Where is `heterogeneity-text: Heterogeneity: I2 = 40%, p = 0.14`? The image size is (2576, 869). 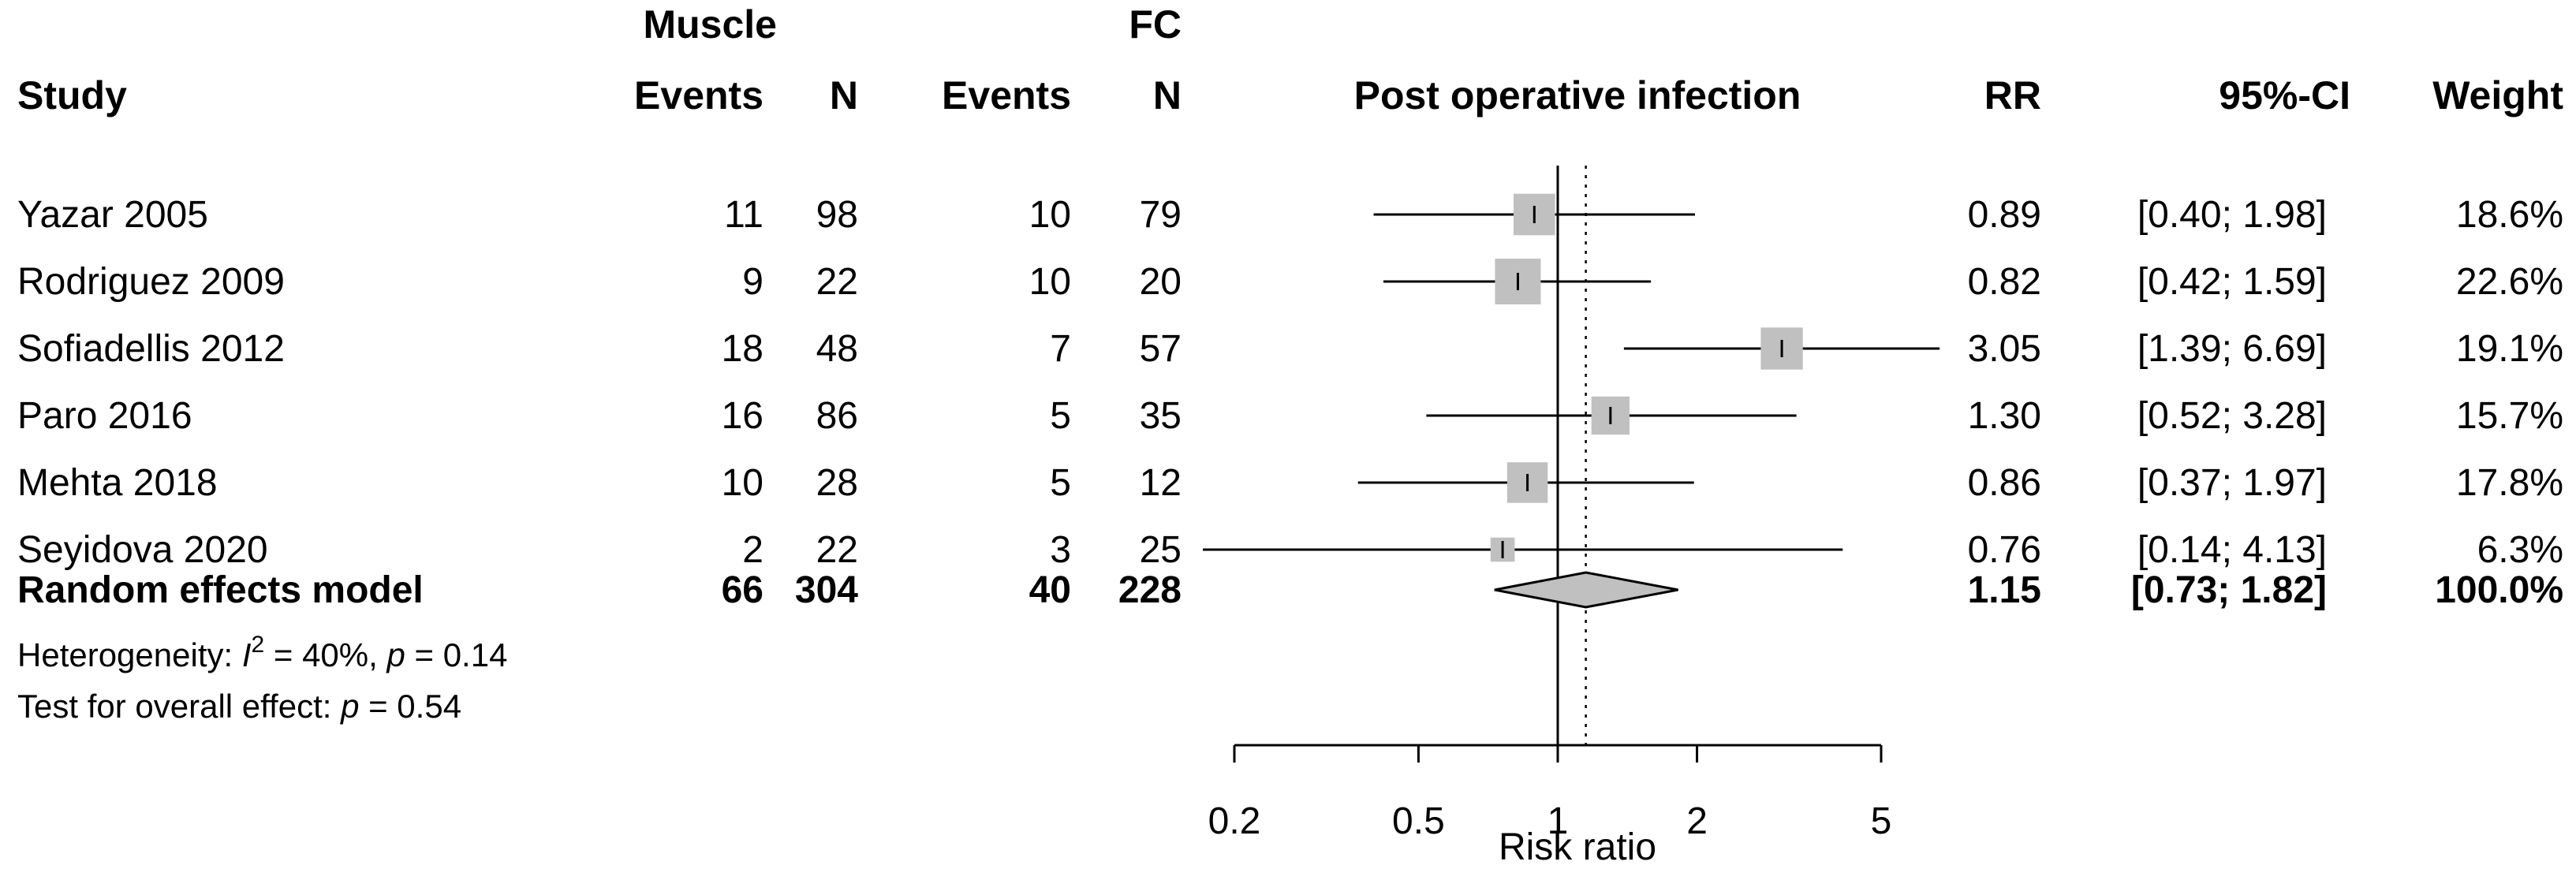
heterogeneity-text: Heterogeneity: I2 = 40%, p = 0.14 is located at coordinates (262, 652).